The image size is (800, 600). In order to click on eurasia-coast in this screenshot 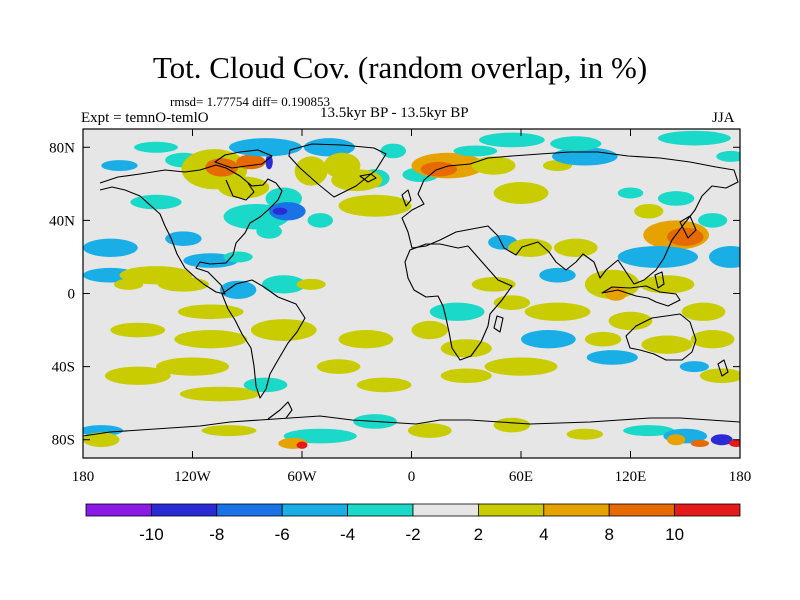, I will do `click(570, 218)`.